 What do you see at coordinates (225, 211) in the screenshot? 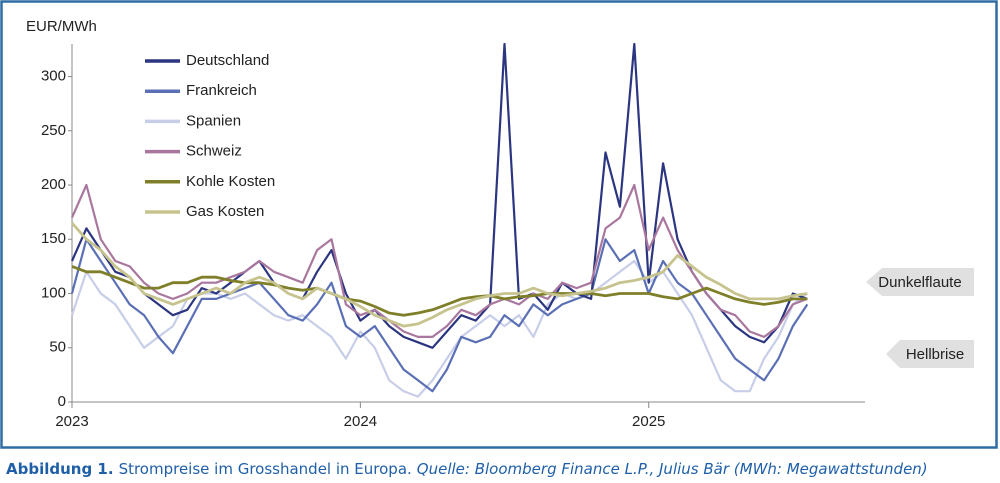
I see `legend-label: Gas Kosten` at bounding box center [225, 211].